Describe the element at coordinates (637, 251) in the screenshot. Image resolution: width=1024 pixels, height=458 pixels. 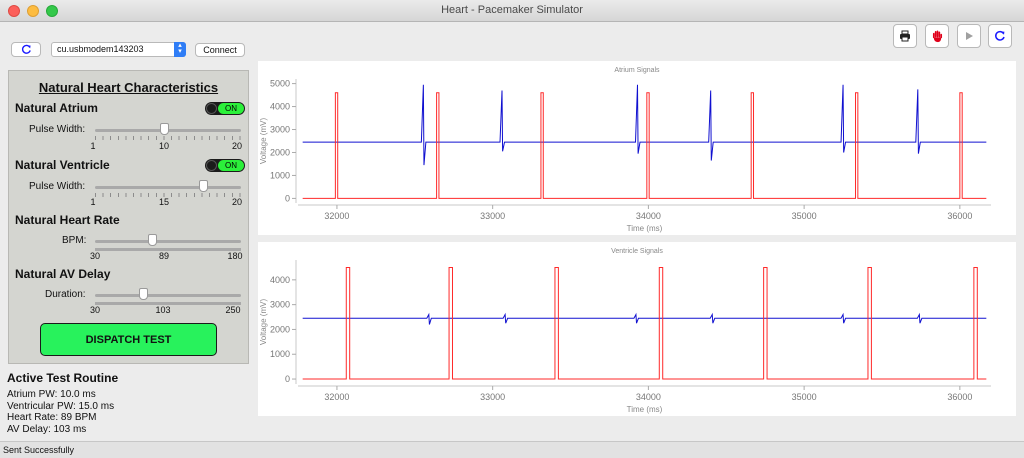
I see `chart-title: Ventricle Signals` at that location.